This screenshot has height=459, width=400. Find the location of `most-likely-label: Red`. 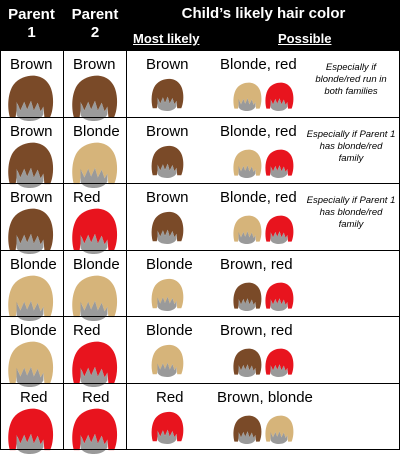

most-likely-label: Red is located at coordinates (170, 397).